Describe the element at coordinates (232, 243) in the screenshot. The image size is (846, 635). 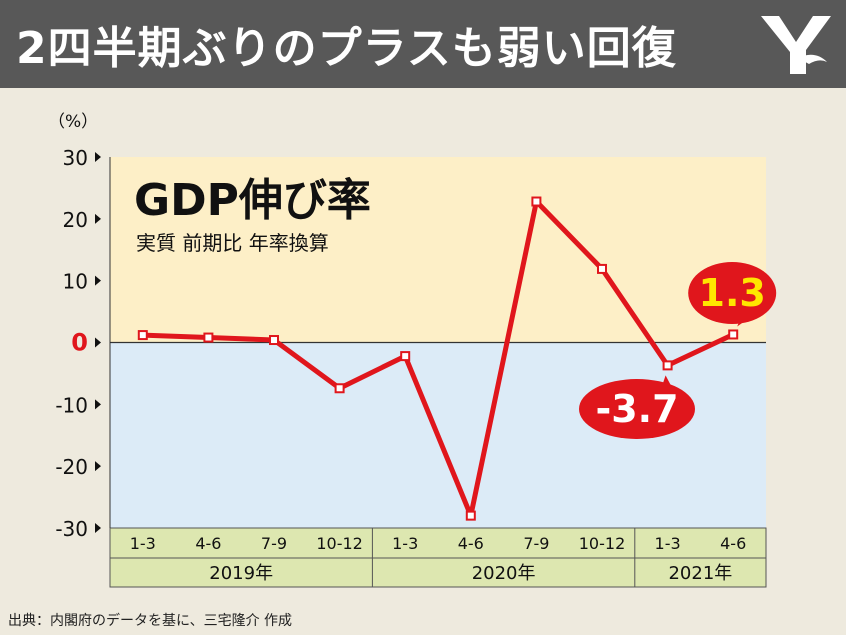
I see `chart-subtitle: 実質 前期比 年率換算` at that location.